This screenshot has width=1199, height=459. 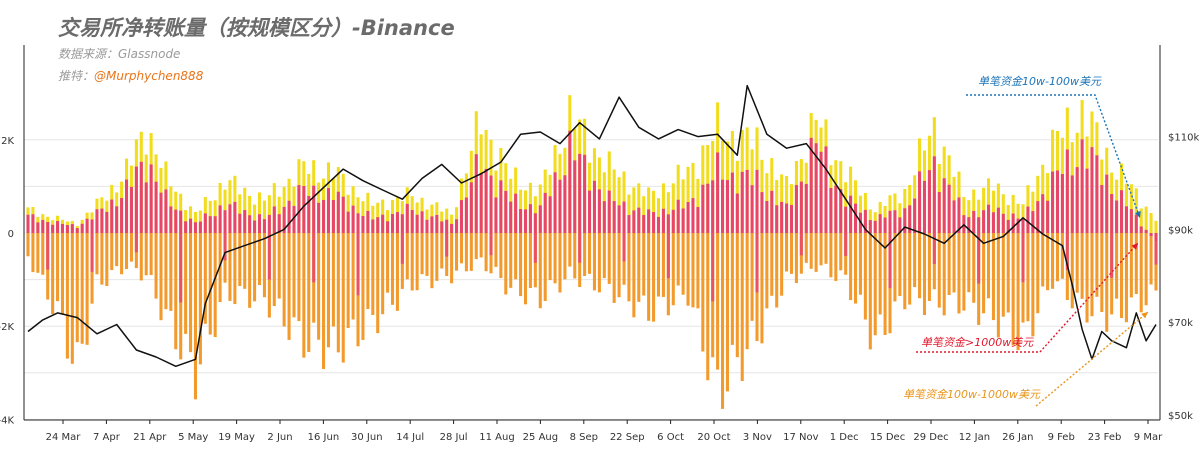 What do you see at coordinates (713, 437) in the screenshot?
I see `x-tick-label: 20 Oct` at bounding box center [713, 437].